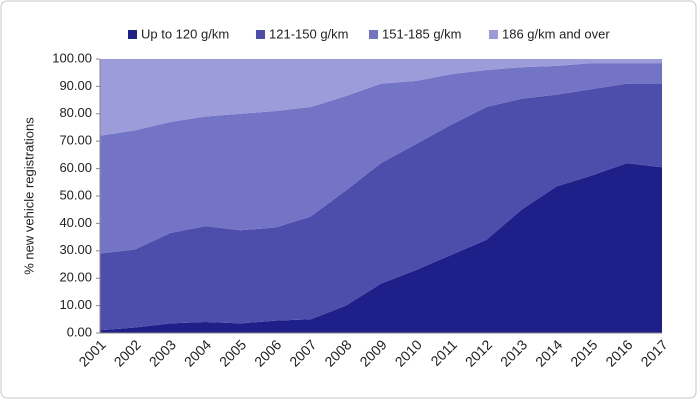 The image size is (697, 400). What do you see at coordinates (309, 33) in the screenshot?
I see `legend-label: 121-150 g/km` at bounding box center [309, 33].